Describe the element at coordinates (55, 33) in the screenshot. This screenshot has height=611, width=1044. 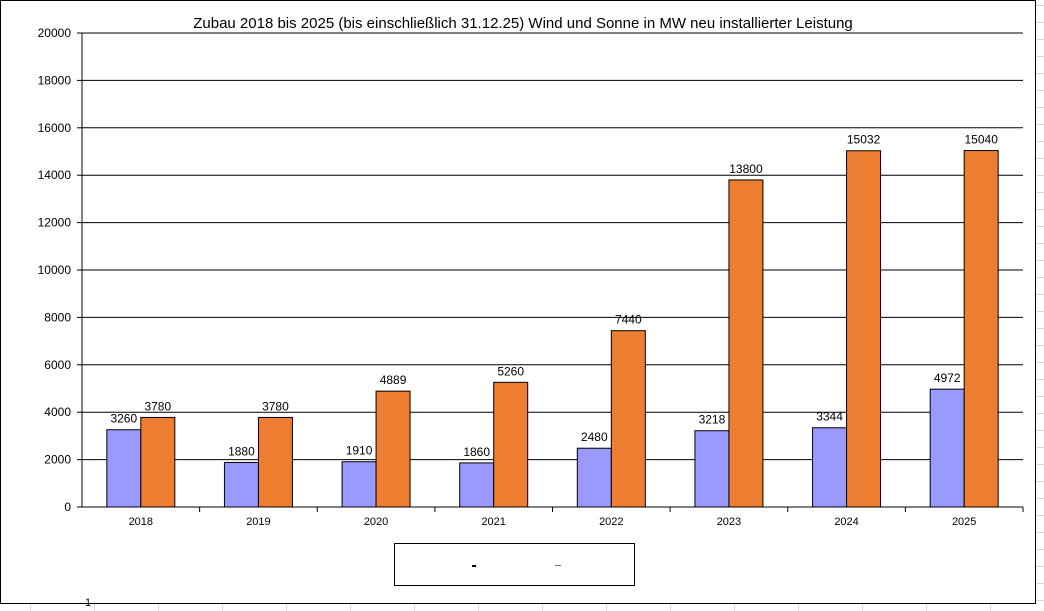
I see `y-tick-label: 20000` at that location.